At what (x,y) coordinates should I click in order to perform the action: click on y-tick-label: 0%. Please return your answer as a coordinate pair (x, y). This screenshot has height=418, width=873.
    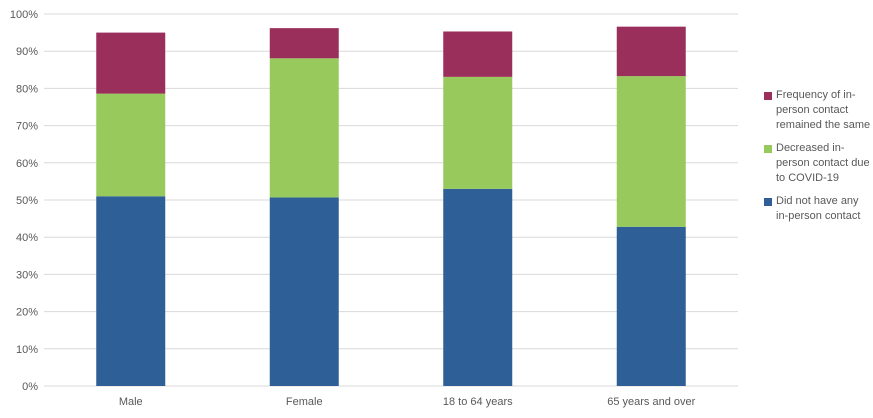
    Looking at the image, I should click on (30, 387).